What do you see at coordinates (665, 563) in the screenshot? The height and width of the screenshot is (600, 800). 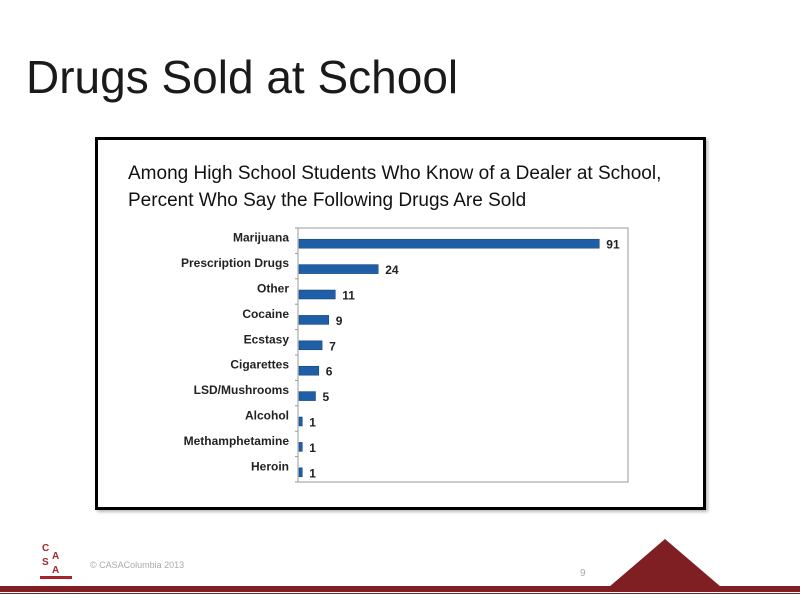 I see `corner-triangle` at bounding box center [665, 563].